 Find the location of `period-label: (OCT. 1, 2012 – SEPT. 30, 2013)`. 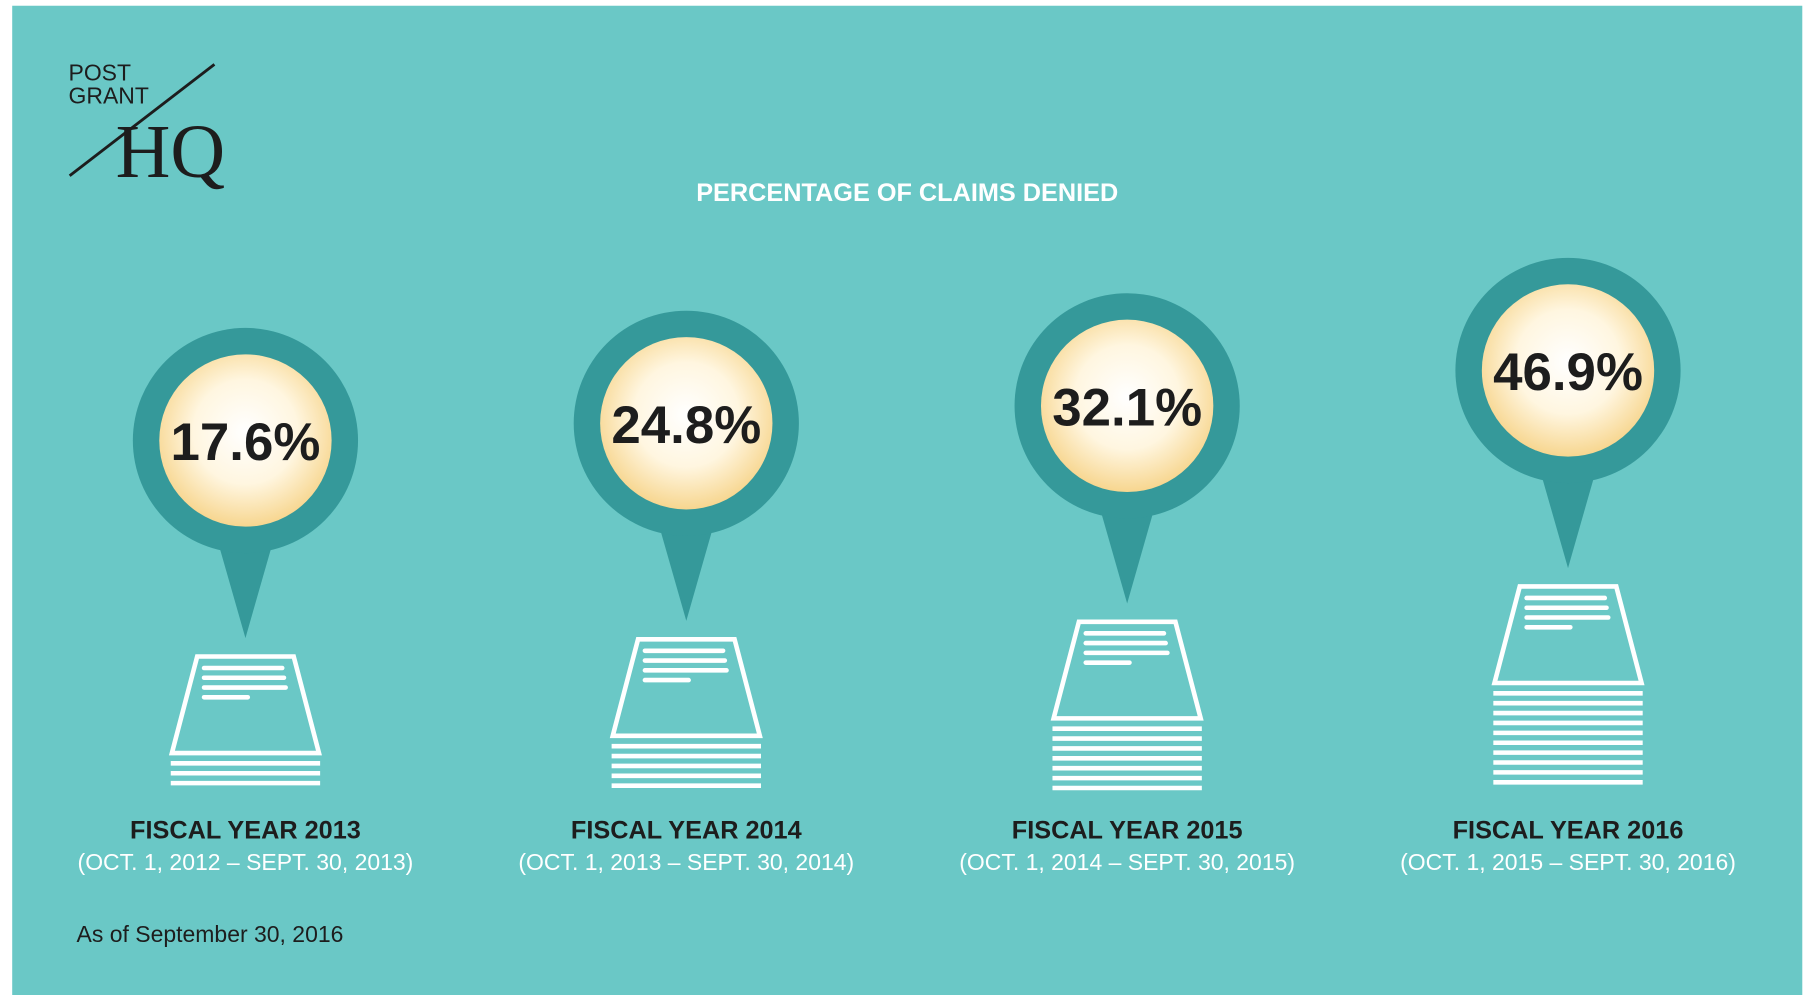

period-label: (OCT. 1, 2012 – SEPT. 30, 2013) is located at coordinates (246, 862).